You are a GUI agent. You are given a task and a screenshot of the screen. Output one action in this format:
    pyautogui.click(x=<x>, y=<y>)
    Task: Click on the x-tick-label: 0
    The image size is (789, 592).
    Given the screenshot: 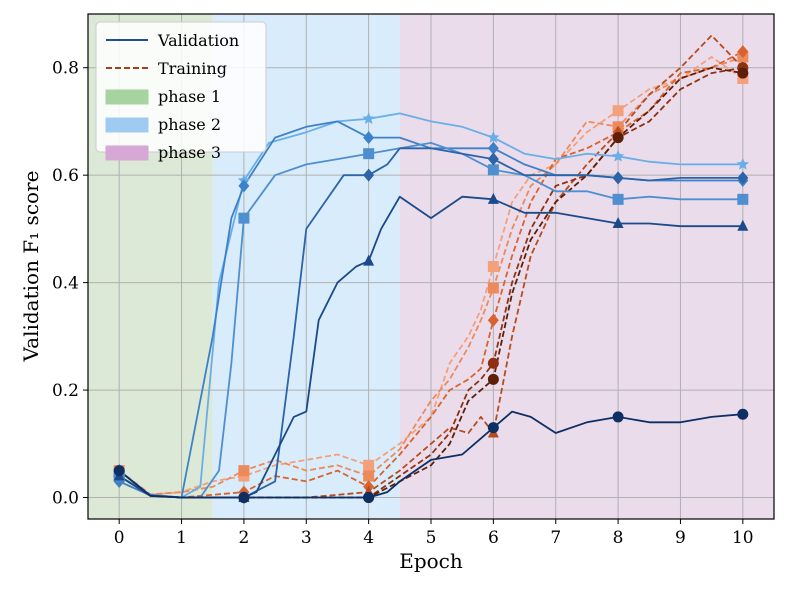 What is the action you would take?
    pyautogui.click(x=119, y=538)
    